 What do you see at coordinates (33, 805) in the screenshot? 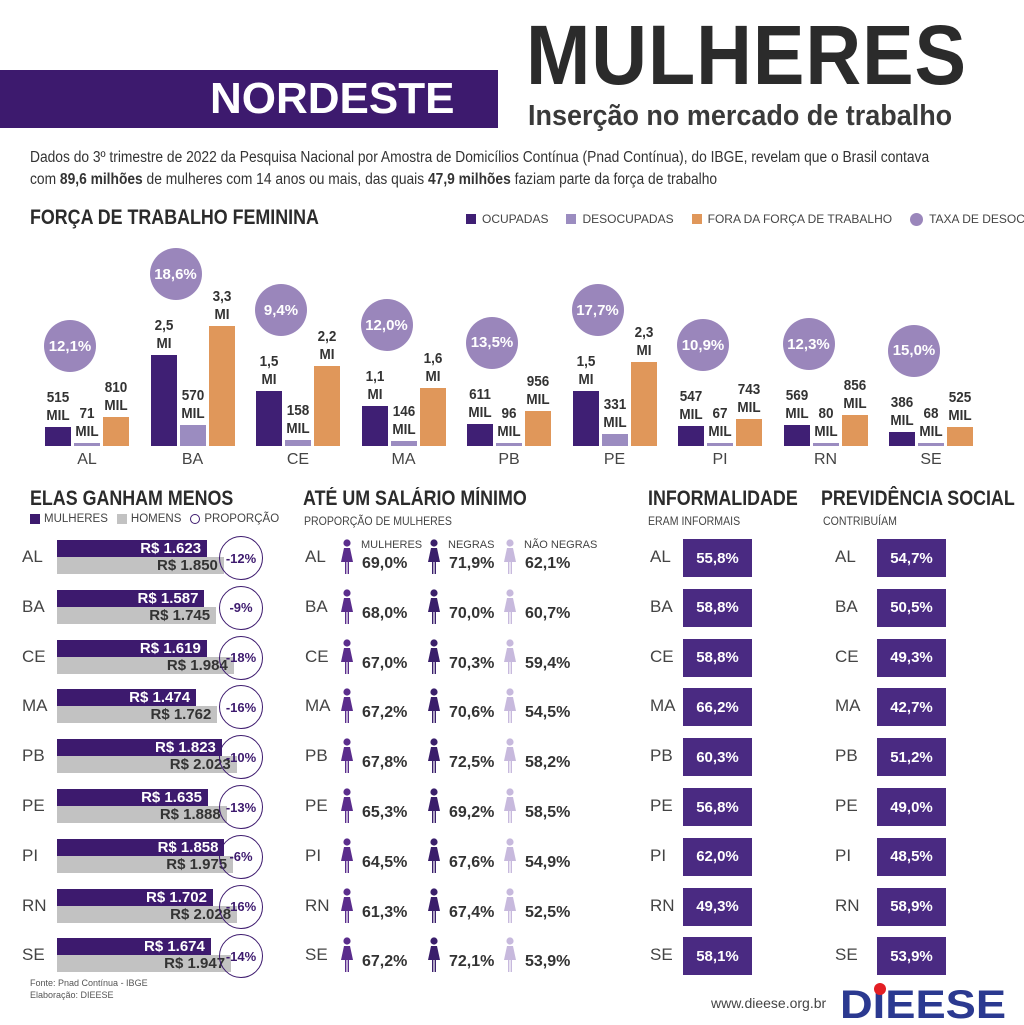
I see `wage-state-PE: PE` at bounding box center [33, 805].